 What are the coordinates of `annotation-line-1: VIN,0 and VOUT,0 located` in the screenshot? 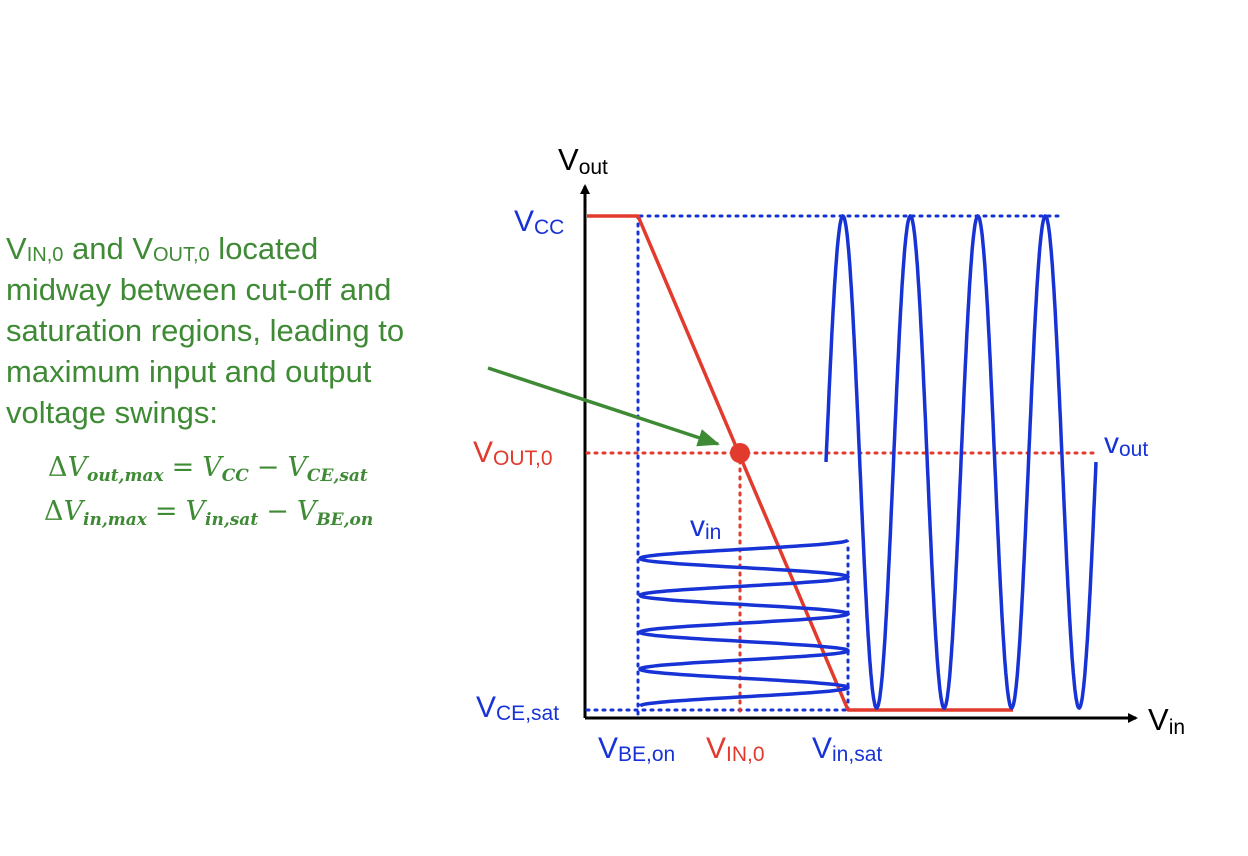 It's located at (162, 248).